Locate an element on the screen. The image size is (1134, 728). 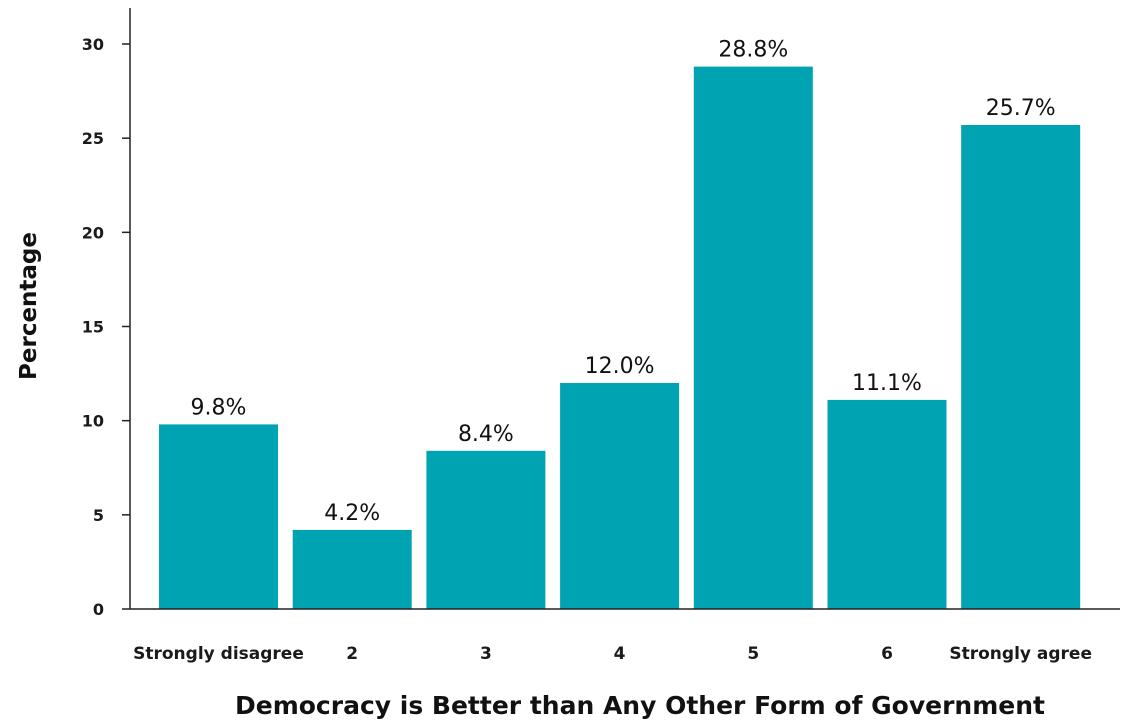
x-category-label: 5 is located at coordinates (753, 654).